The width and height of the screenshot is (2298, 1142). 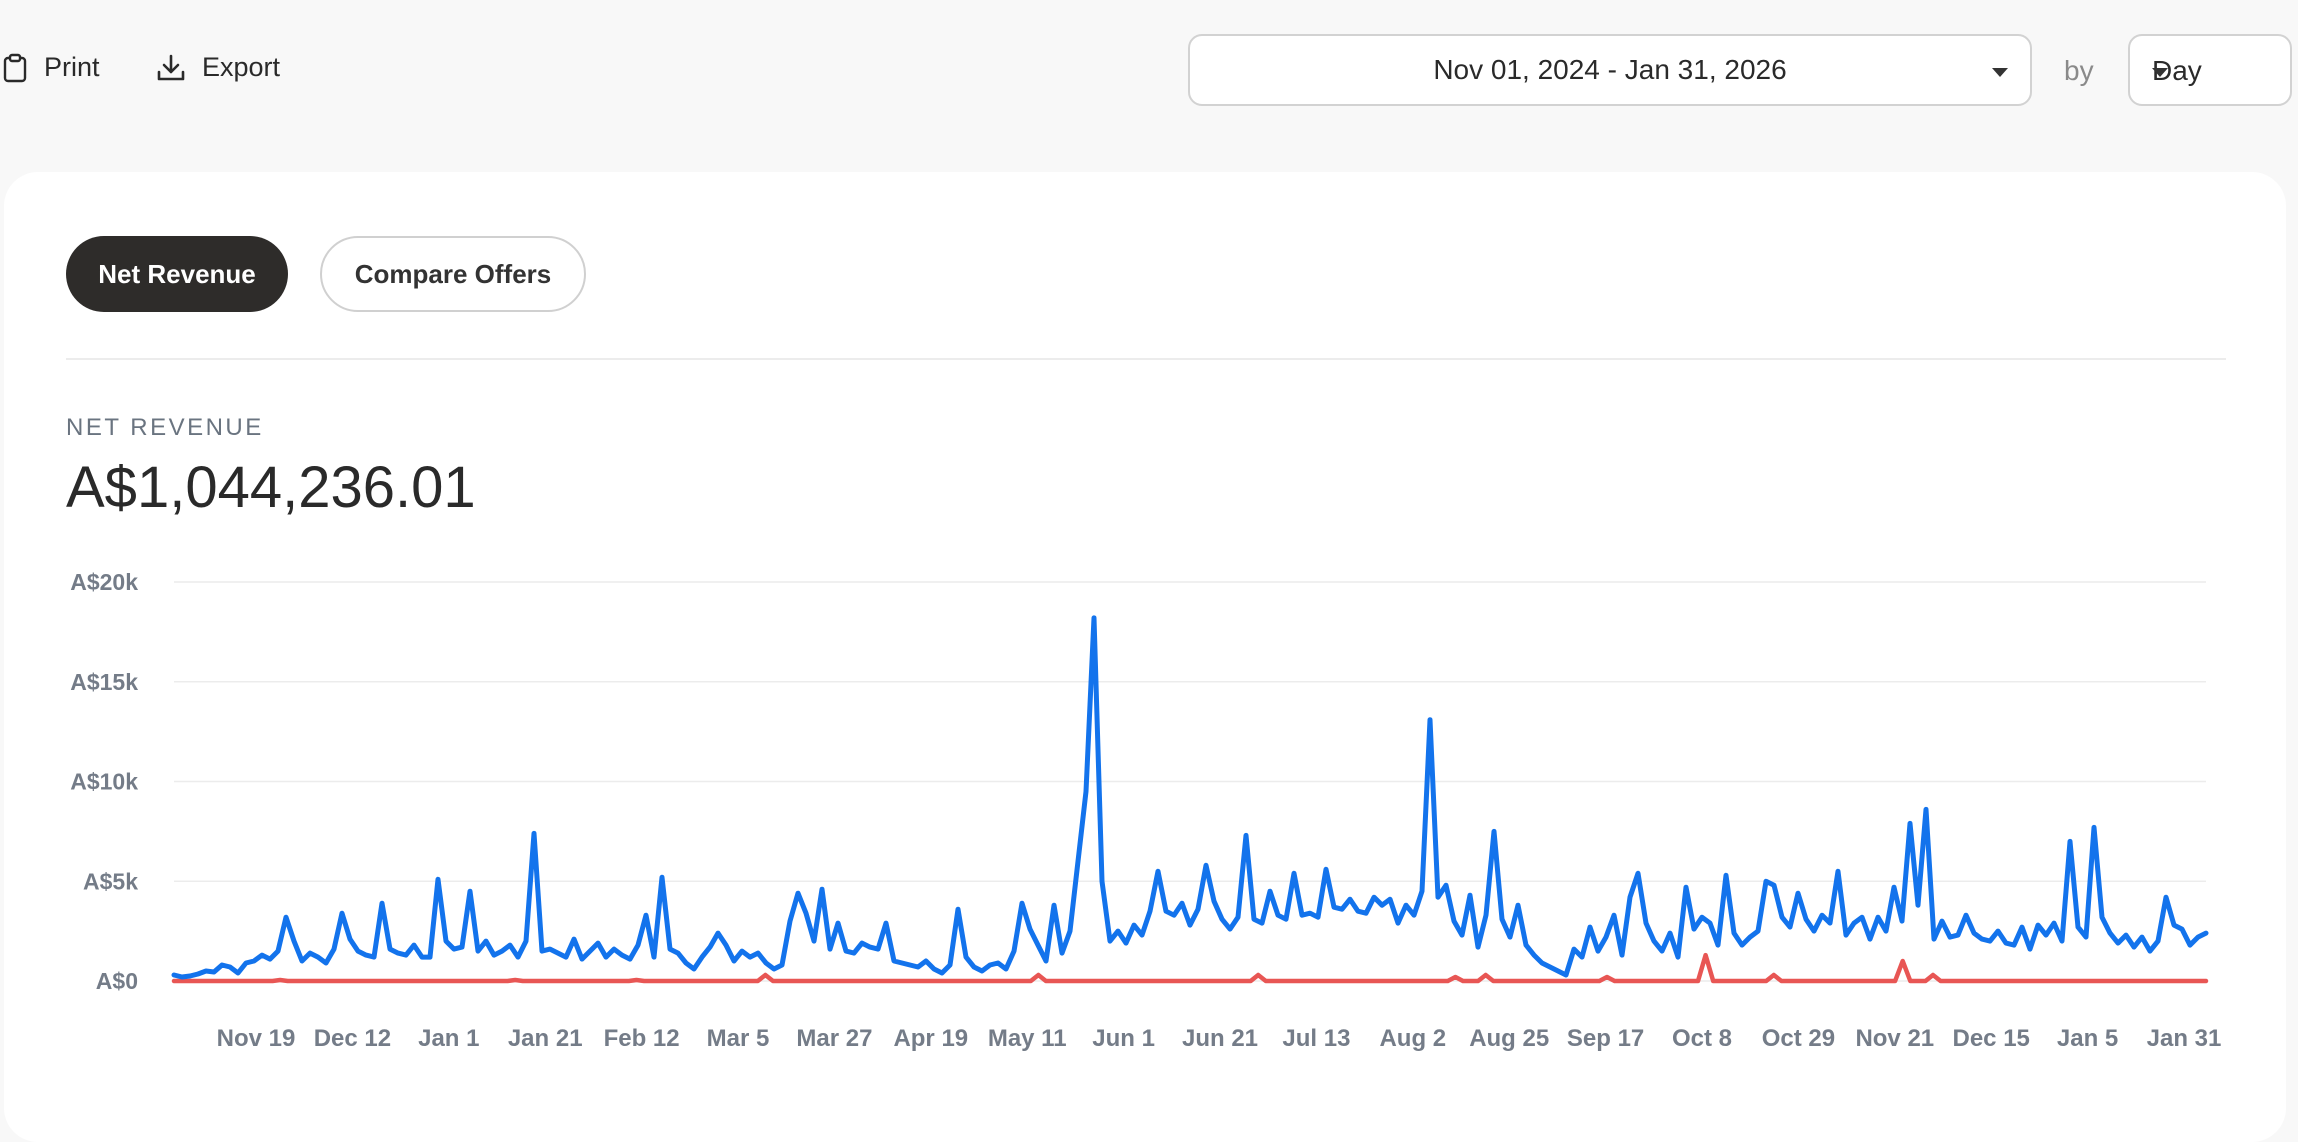 I want to click on print-button: Print, so click(x=51, y=67).